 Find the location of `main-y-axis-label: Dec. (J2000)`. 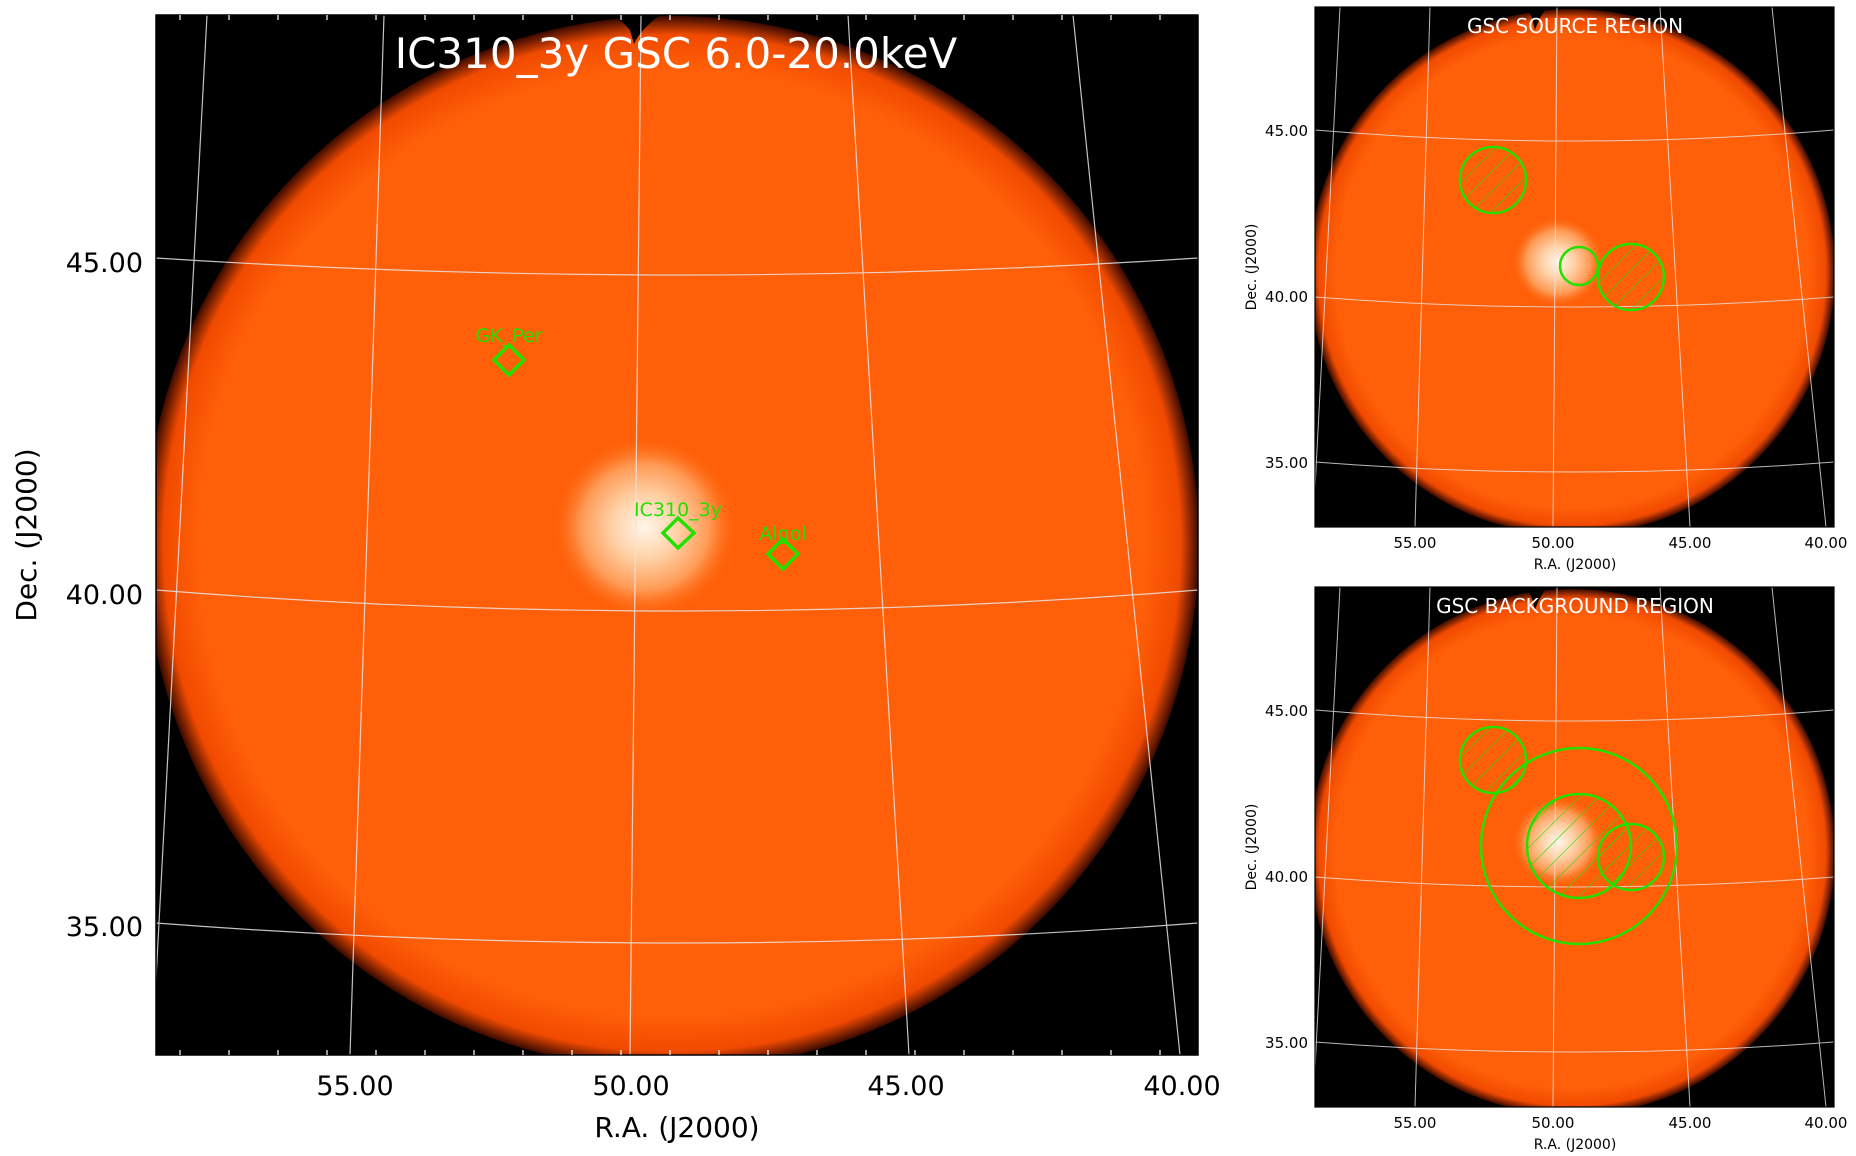

main-y-axis-label: Dec. (J2000) is located at coordinates (26, 534).